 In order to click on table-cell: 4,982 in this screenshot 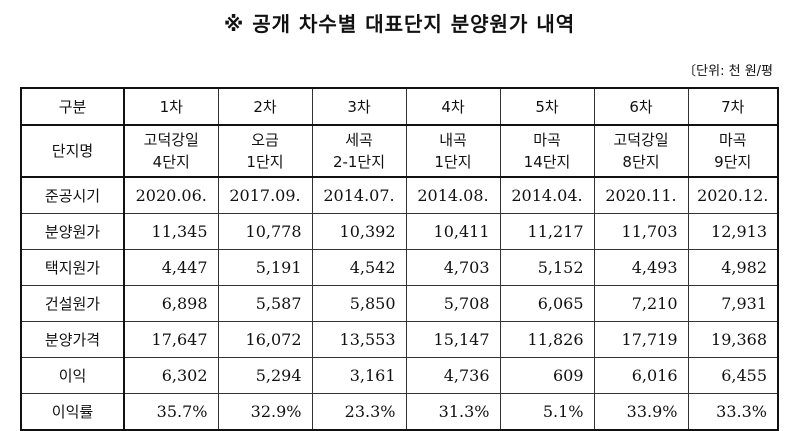, I will do `click(733, 267)`.